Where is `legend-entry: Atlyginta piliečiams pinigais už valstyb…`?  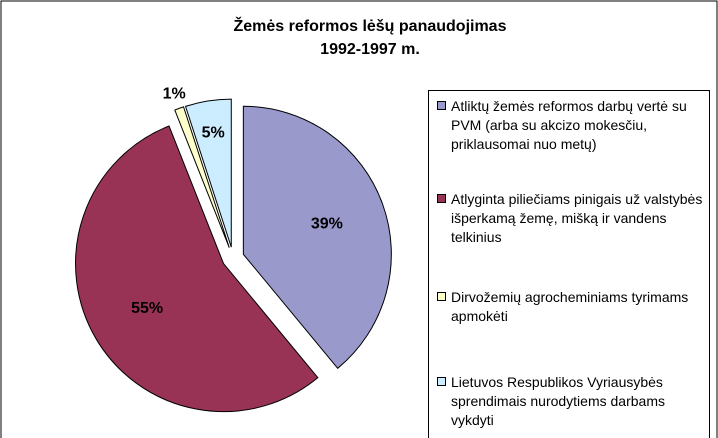
legend-entry: Atlyginta piliečiams pinigais už valstyb… is located at coordinates (572, 218).